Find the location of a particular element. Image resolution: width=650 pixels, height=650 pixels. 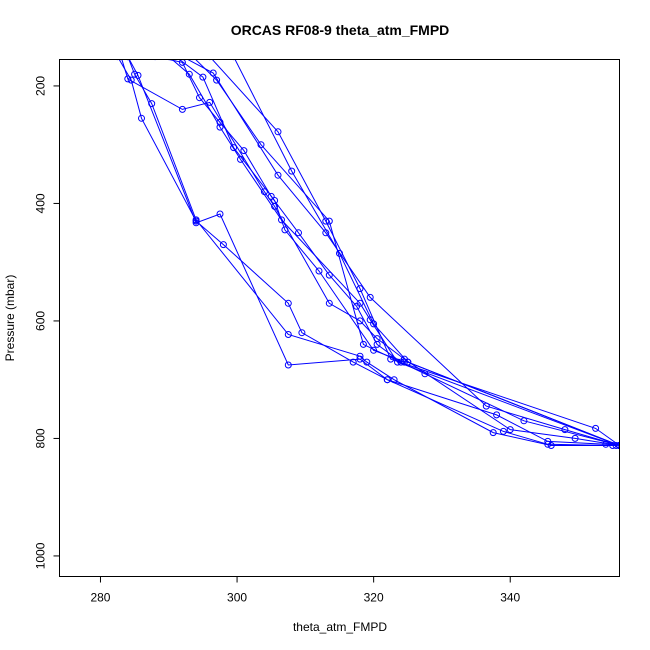

y-tick-label: 800 is located at coordinates (41, 438).